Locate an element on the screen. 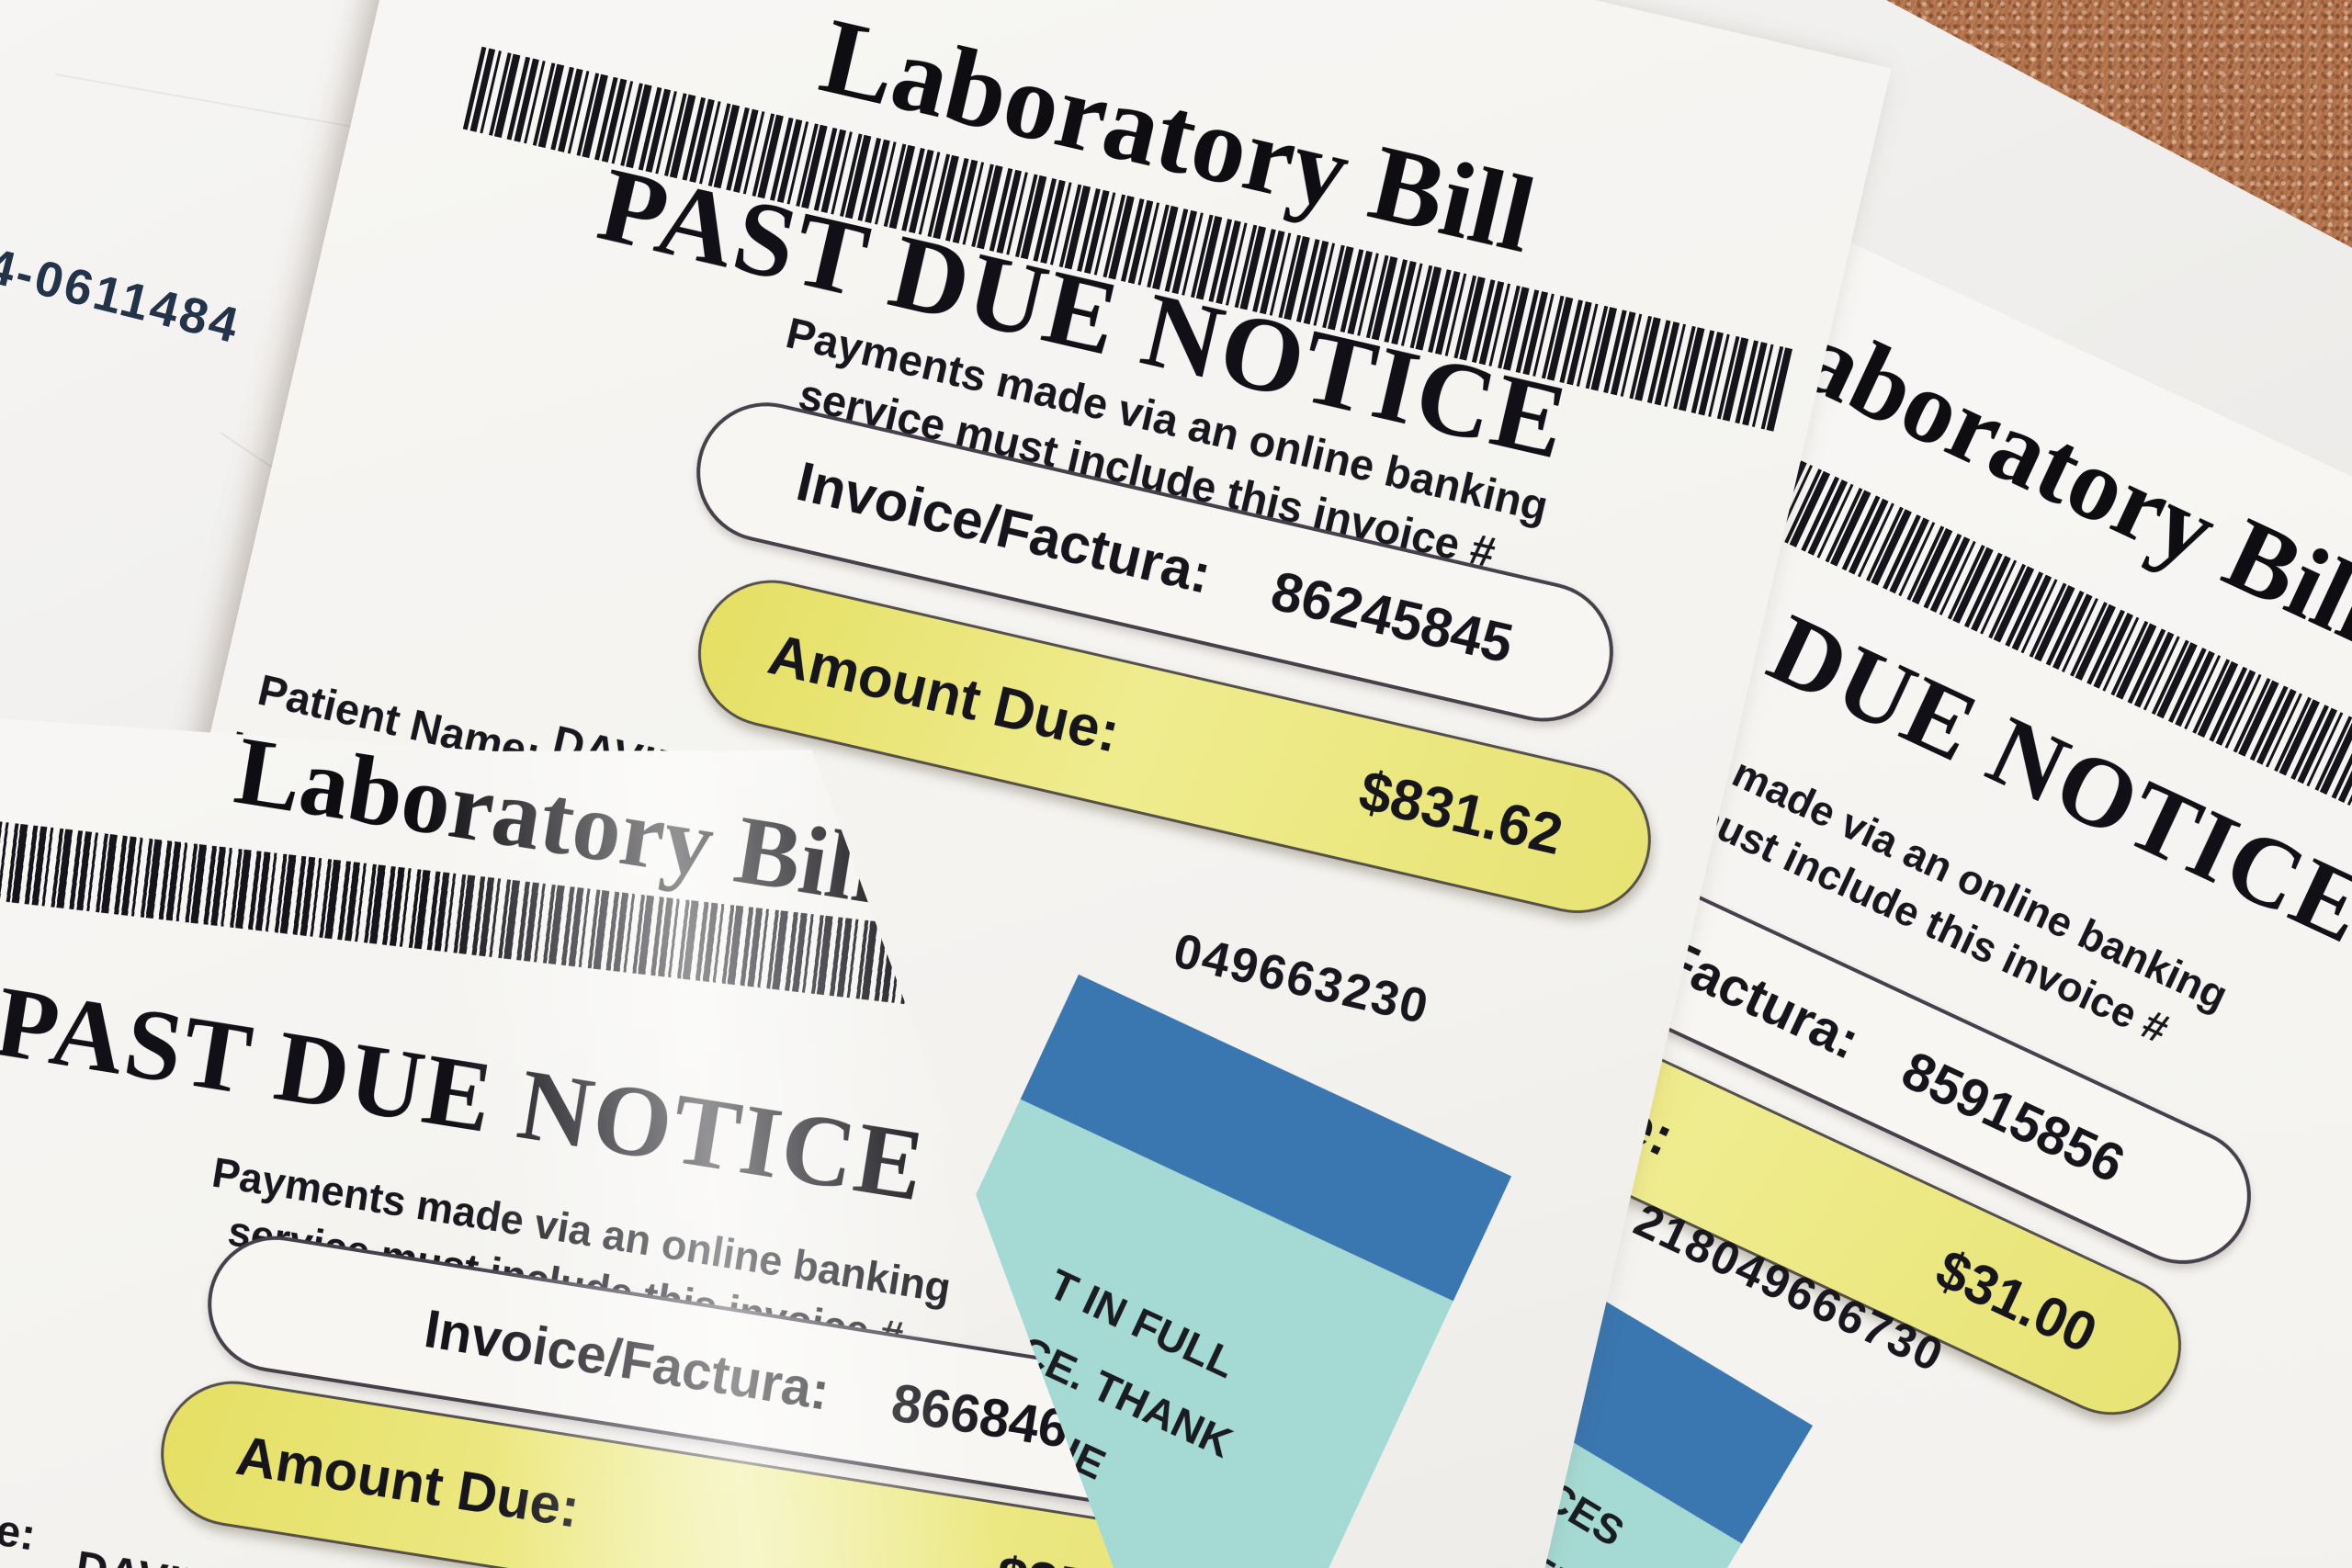 The image size is (2352, 1568). invoice-number: 86245845 is located at coordinates (1392, 616).